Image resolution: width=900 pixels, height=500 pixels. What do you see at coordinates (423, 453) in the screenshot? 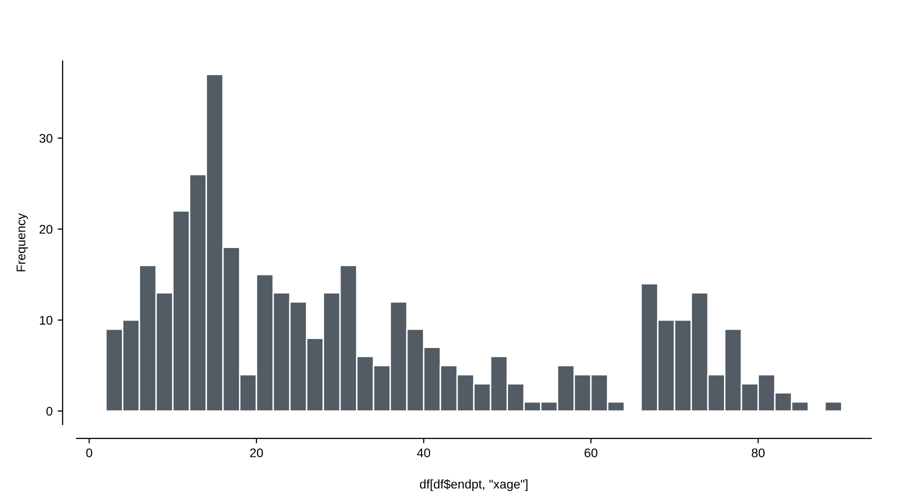
I see `x-tick-label: 40` at bounding box center [423, 453].